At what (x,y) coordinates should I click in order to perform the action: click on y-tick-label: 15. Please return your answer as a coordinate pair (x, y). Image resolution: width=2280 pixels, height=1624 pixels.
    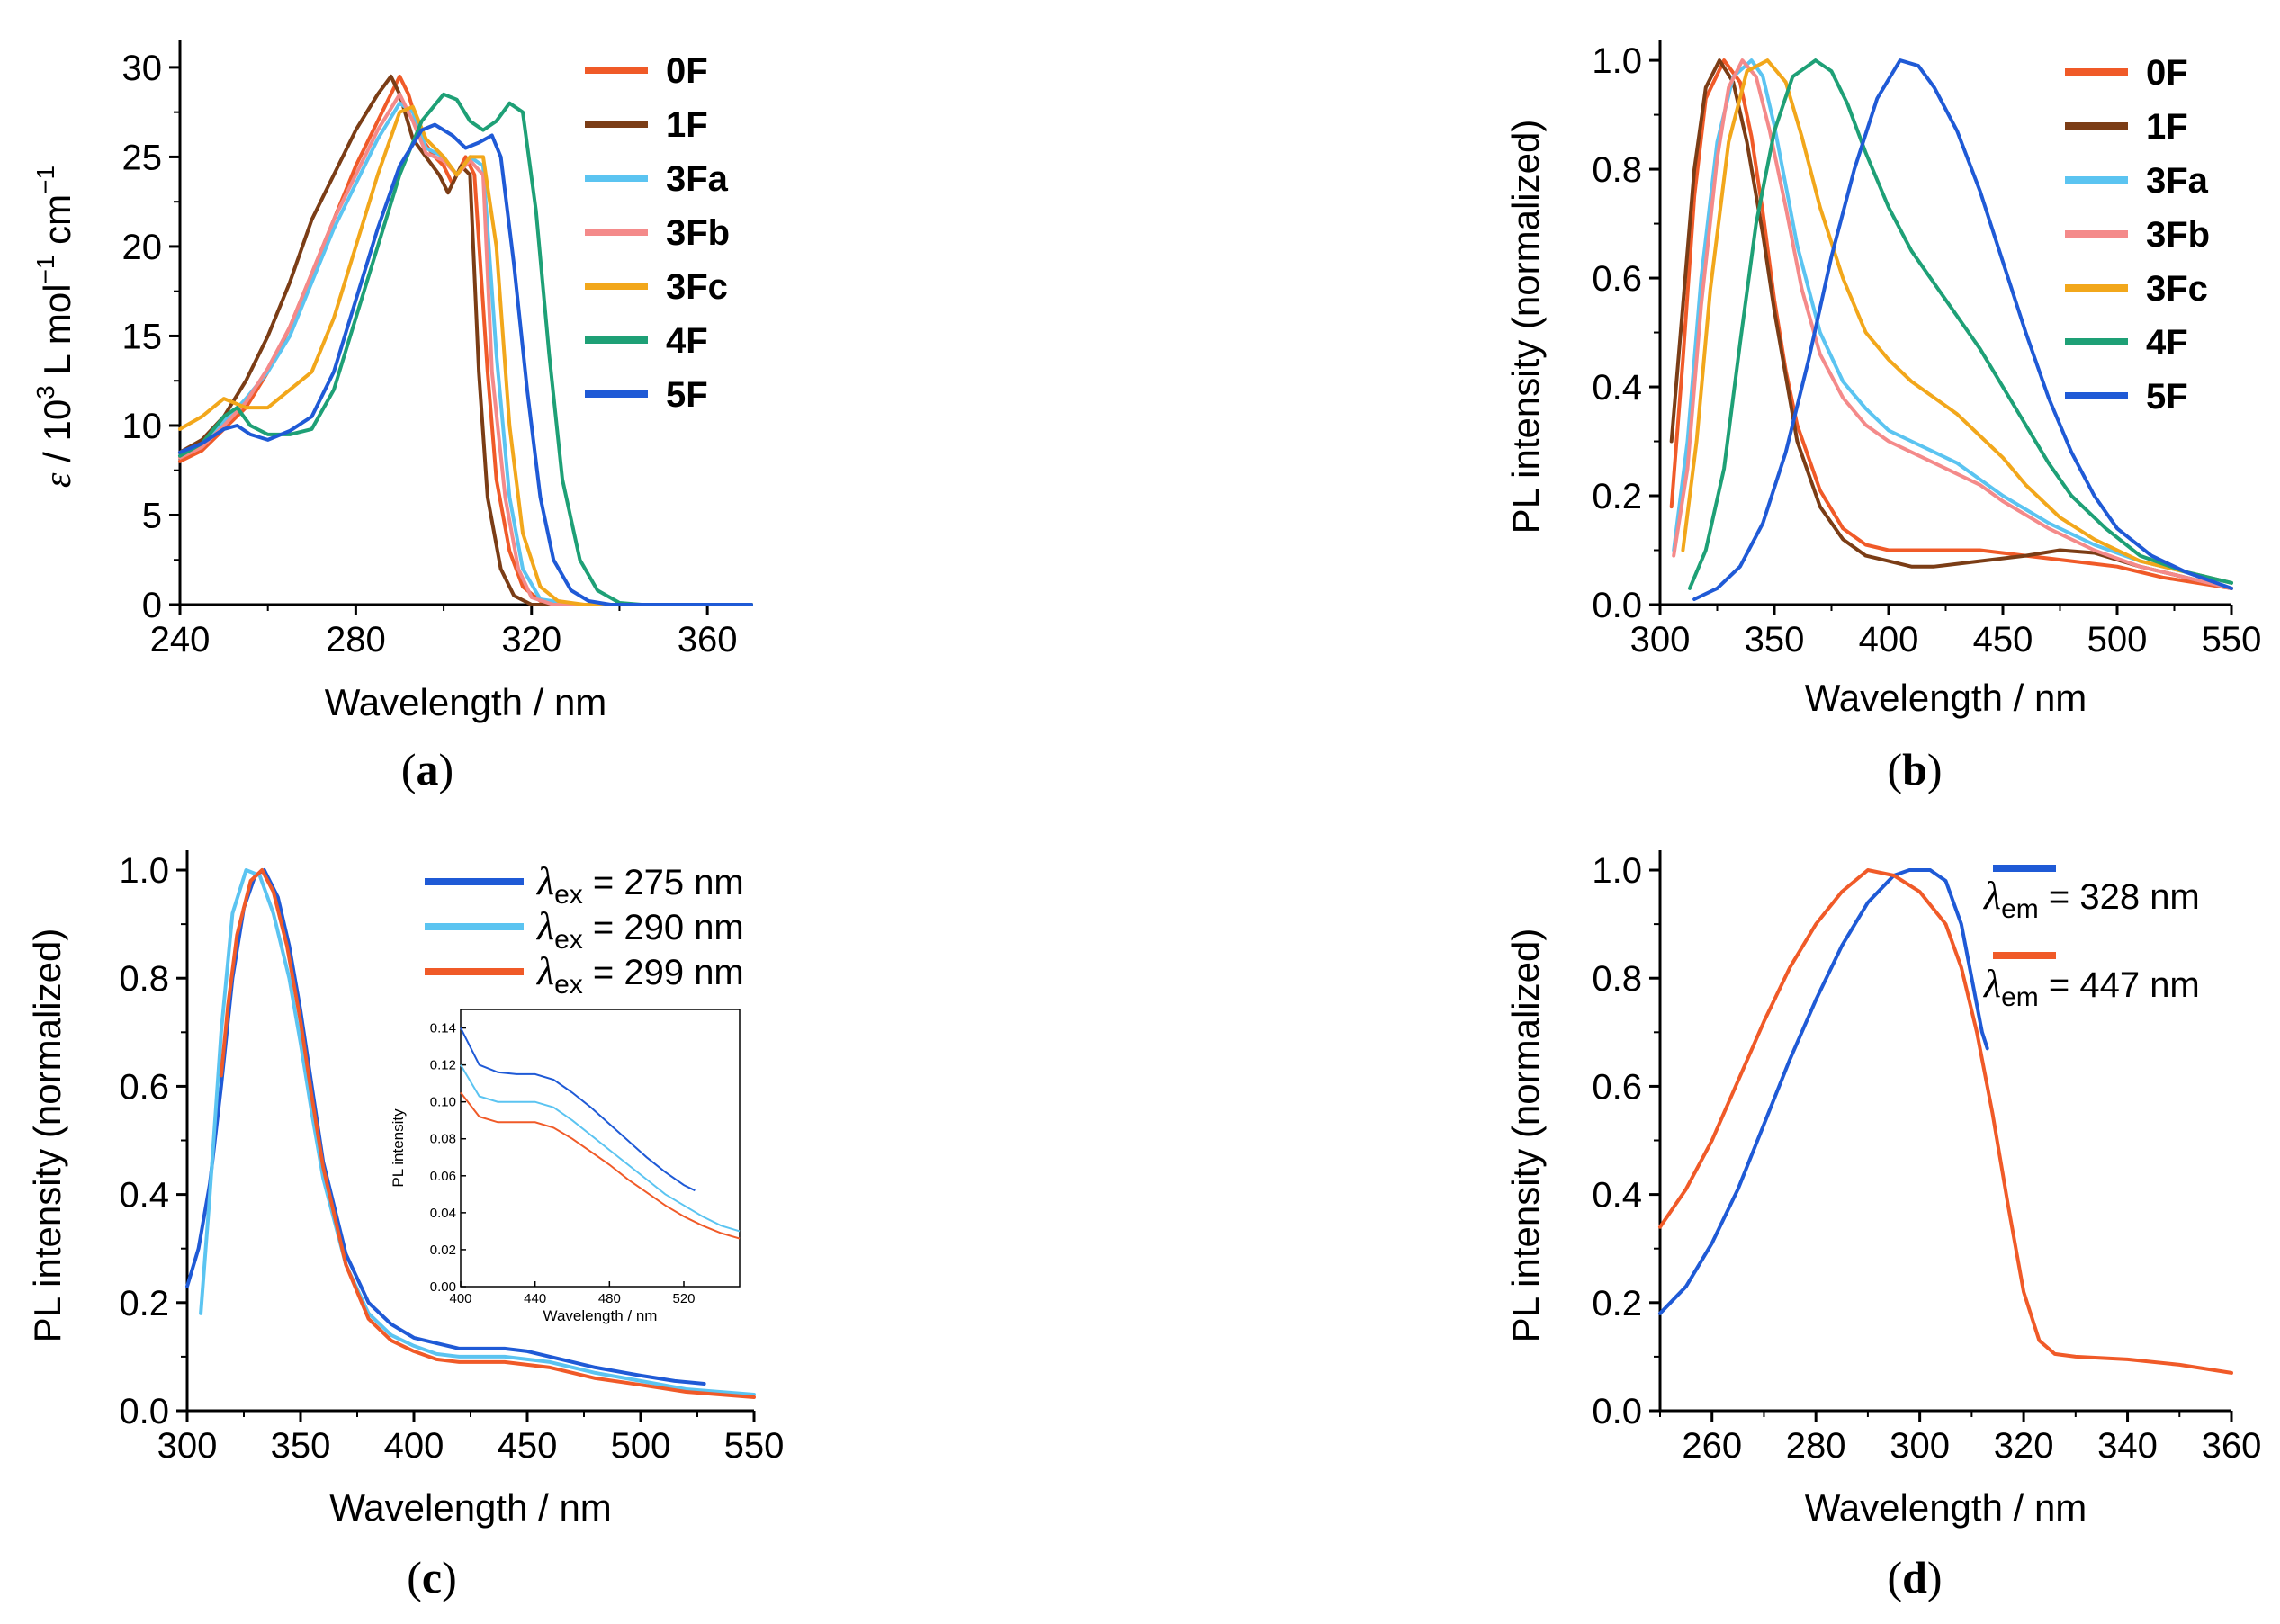
    Looking at the image, I should click on (142, 336).